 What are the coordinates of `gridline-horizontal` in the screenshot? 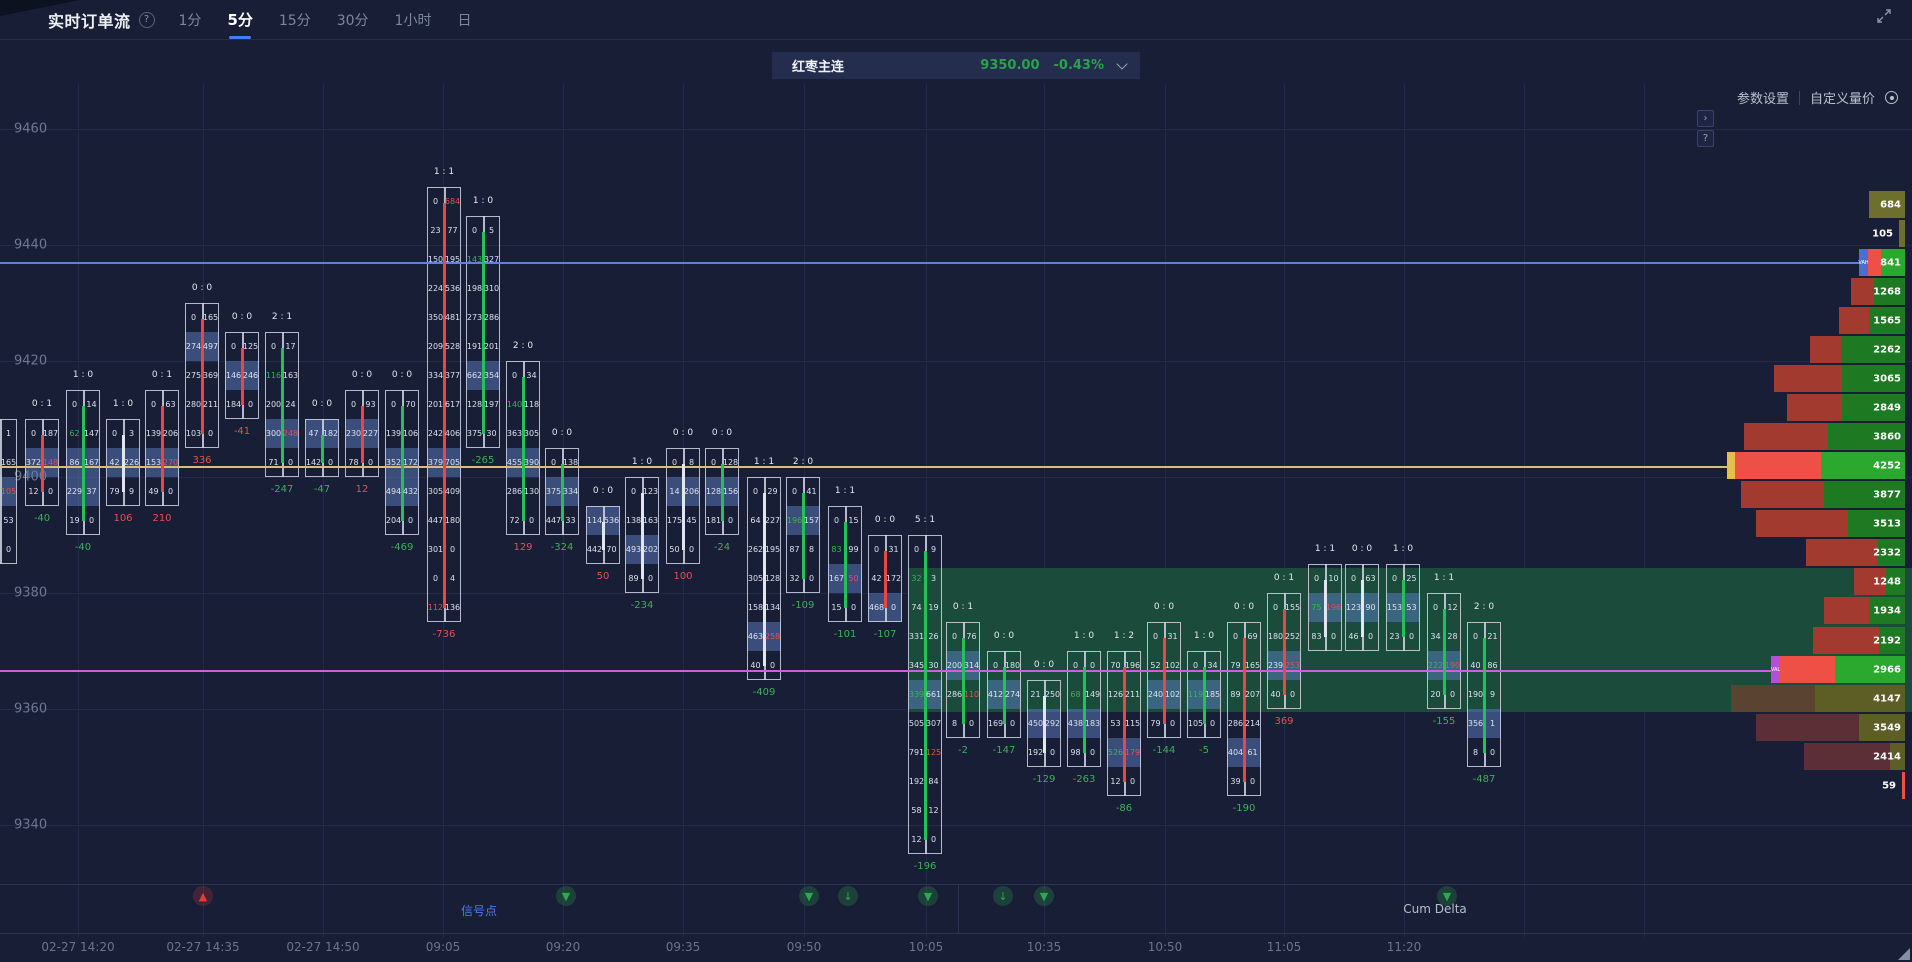 It's located at (956, 245).